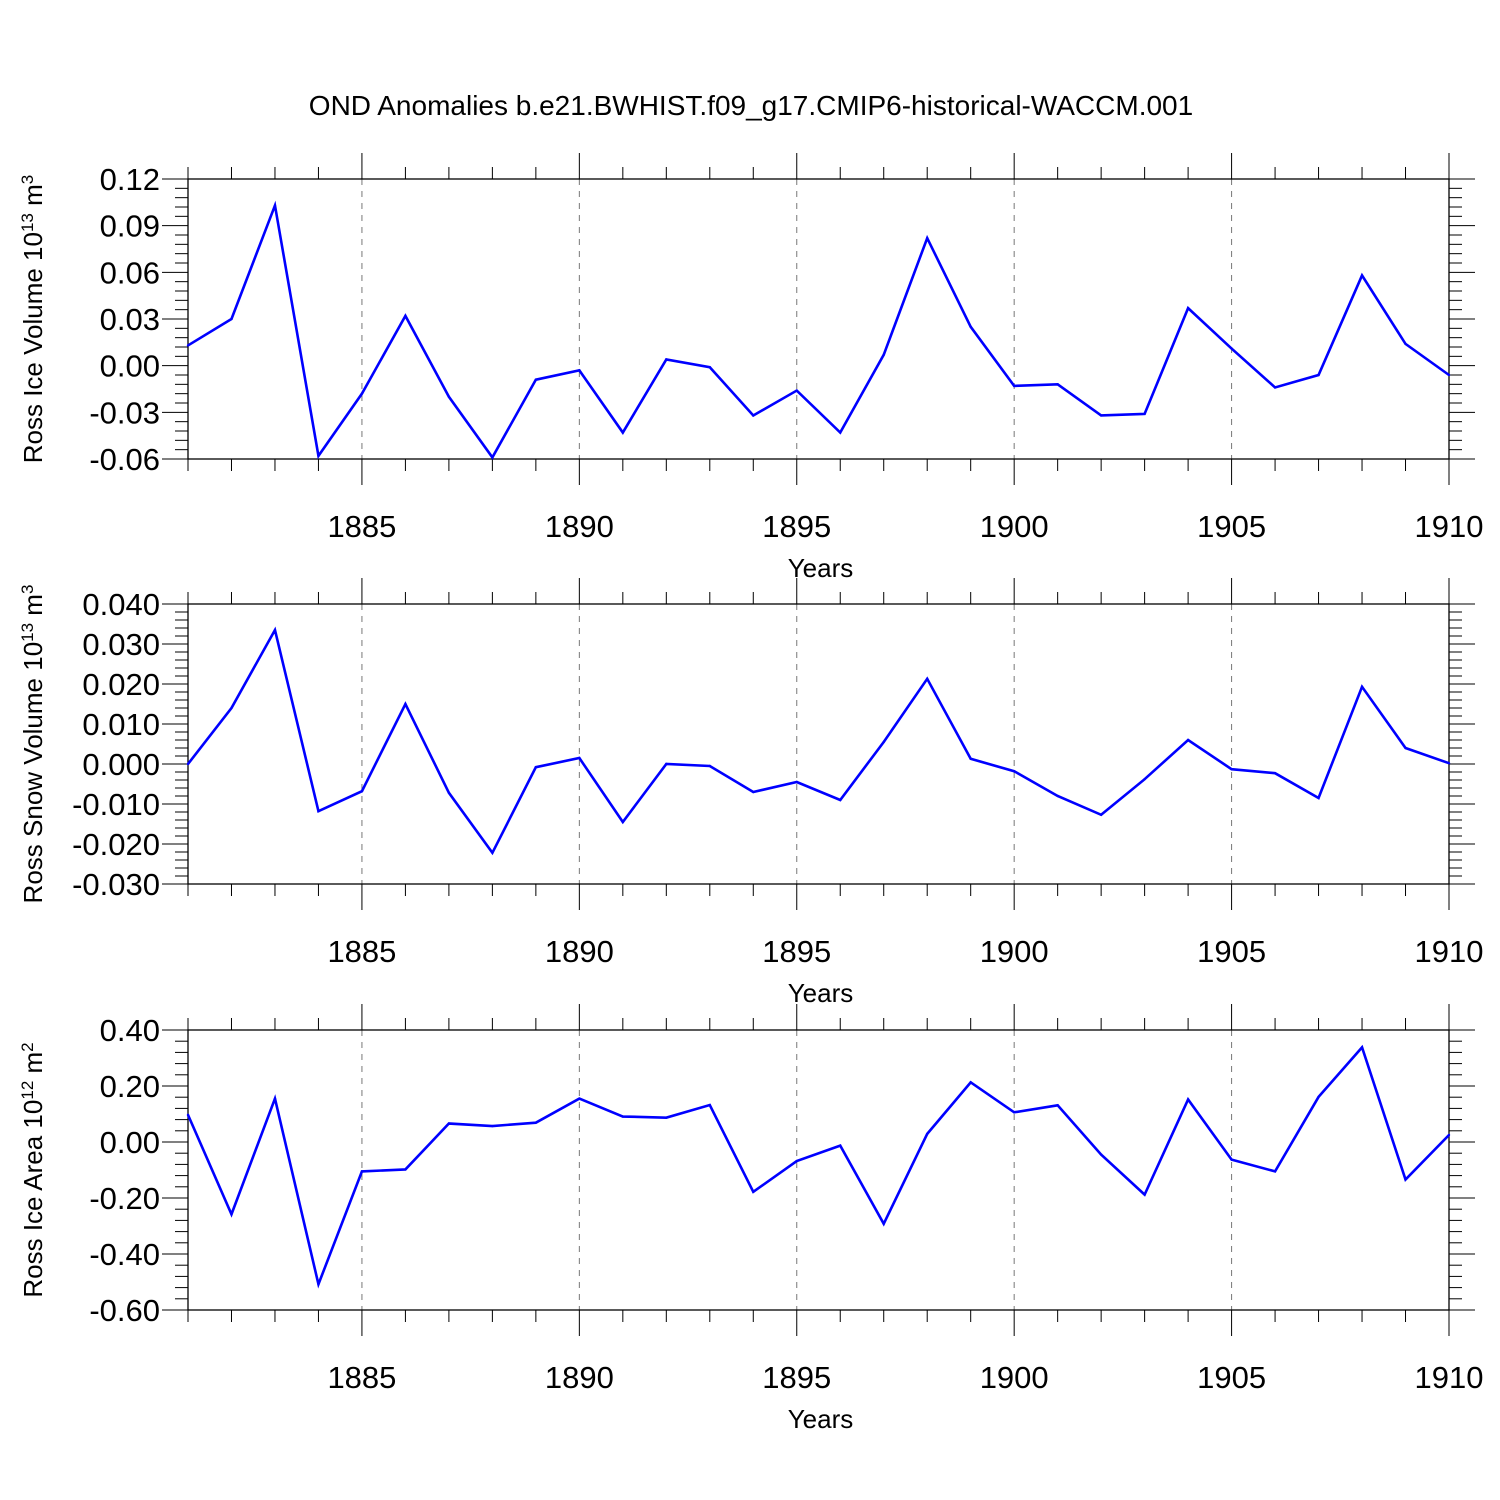  What do you see at coordinates (116, 804) in the screenshot?
I see `y-tick-label: -0.010` at bounding box center [116, 804].